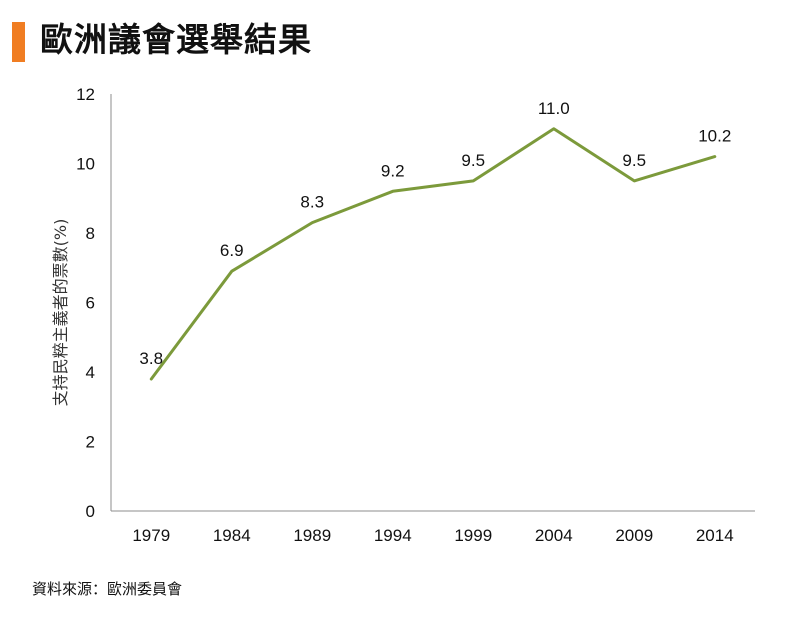  I want to click on title-accent-bar, so click(18, 42).